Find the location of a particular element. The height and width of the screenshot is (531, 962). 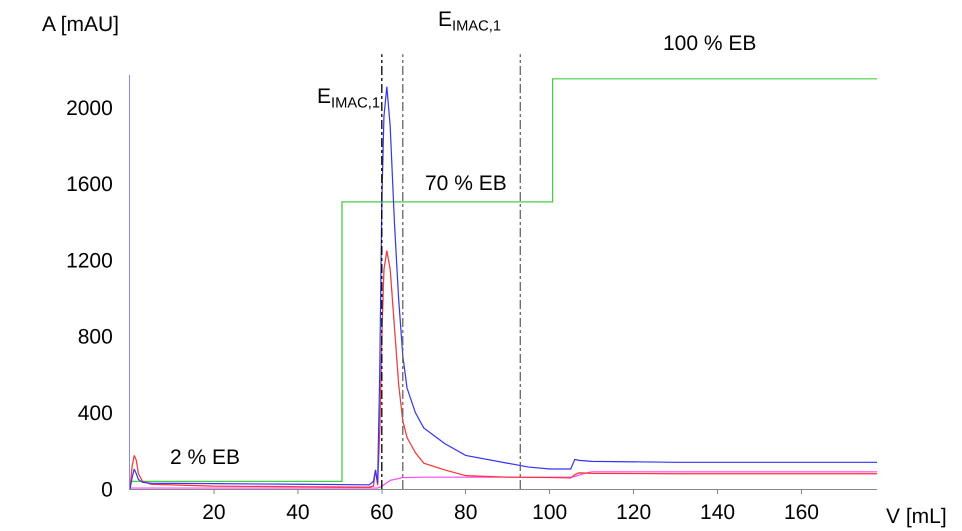

x-tick-label: 60 is located at coordinates (382, 512).